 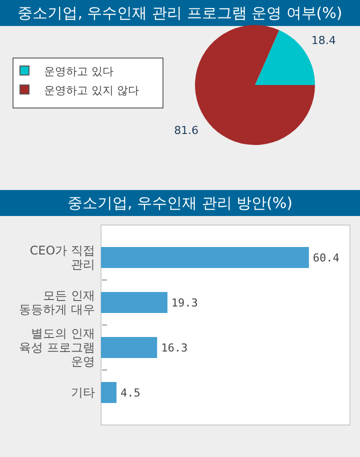 I want to click on y-tick-label: 모든 인재 동등하게 대우, so click(x=57, y=302).